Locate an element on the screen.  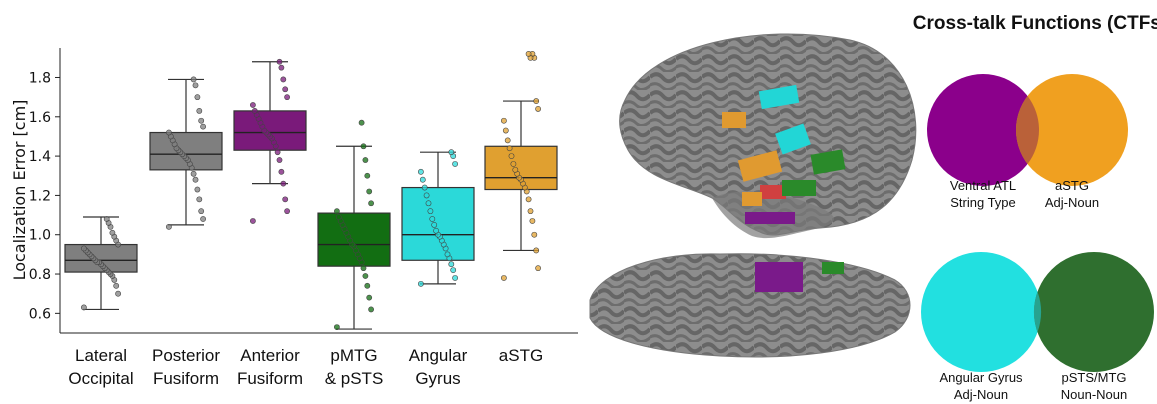
cyan-region is located at coordinates (779, 97).